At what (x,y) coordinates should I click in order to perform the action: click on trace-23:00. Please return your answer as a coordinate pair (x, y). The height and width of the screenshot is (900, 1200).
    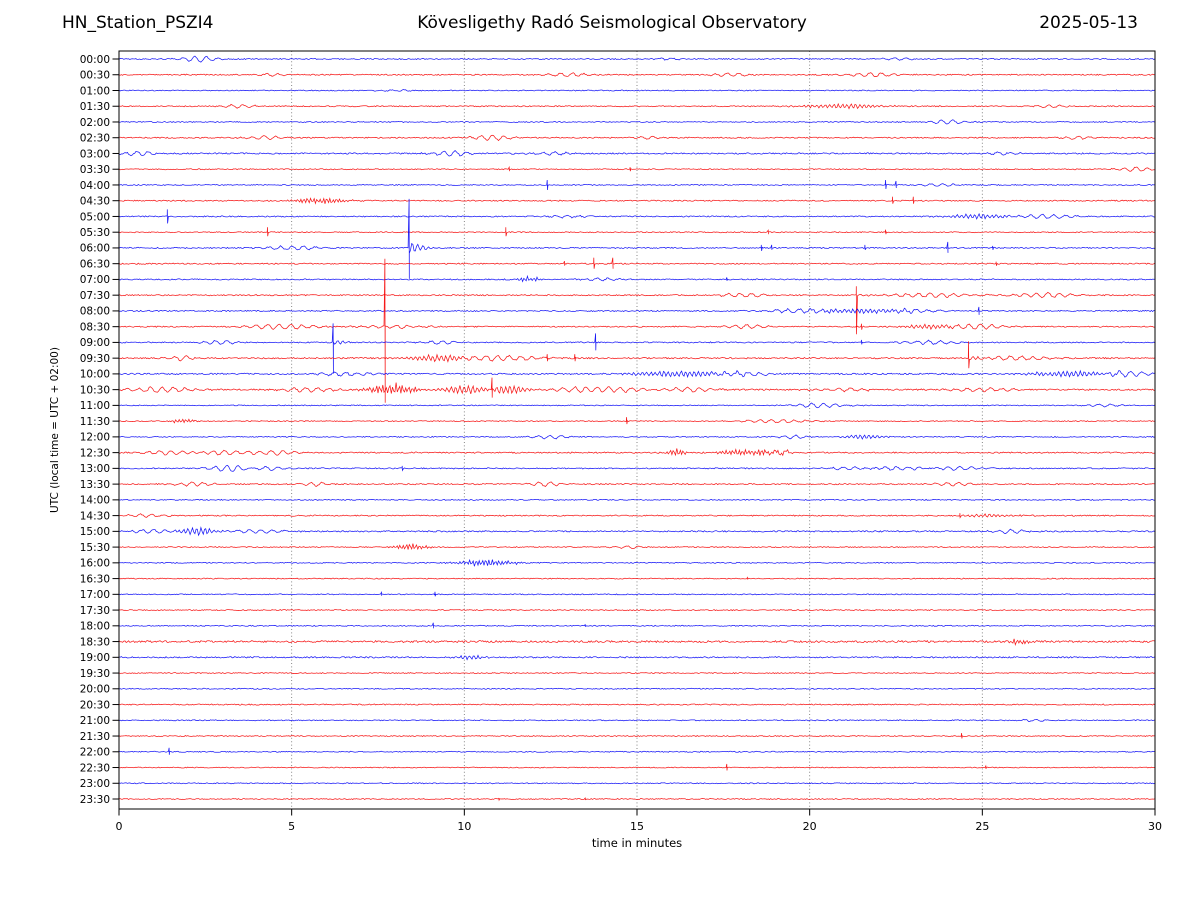
    Looking at the image, I should click on (637, 783).